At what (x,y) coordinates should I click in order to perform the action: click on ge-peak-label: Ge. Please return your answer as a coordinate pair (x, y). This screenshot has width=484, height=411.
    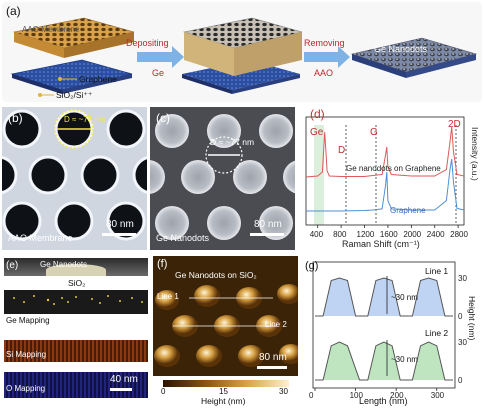
    Looking at the image, I should click on (317, 132).